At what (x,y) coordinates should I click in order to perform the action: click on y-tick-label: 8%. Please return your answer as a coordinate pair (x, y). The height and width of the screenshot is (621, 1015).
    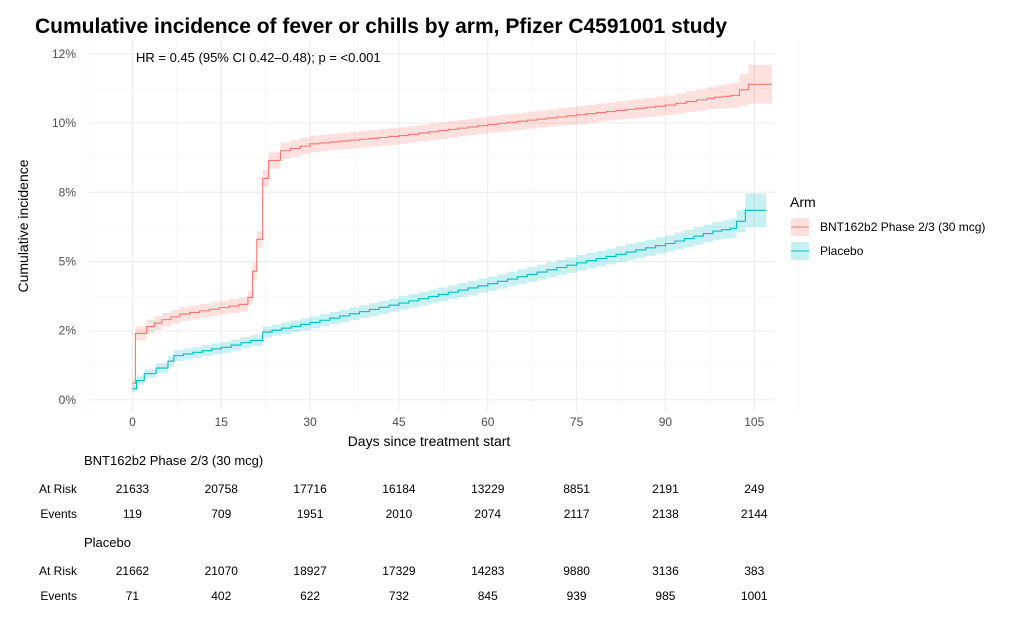
    Looking at the image, I should click on (68, 192).